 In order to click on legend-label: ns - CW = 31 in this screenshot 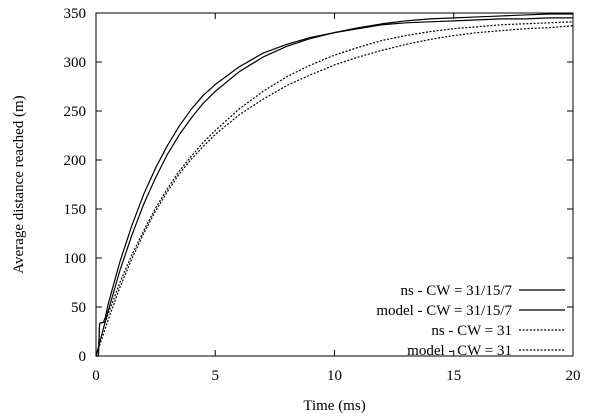, I will do `click(471, 331)`.